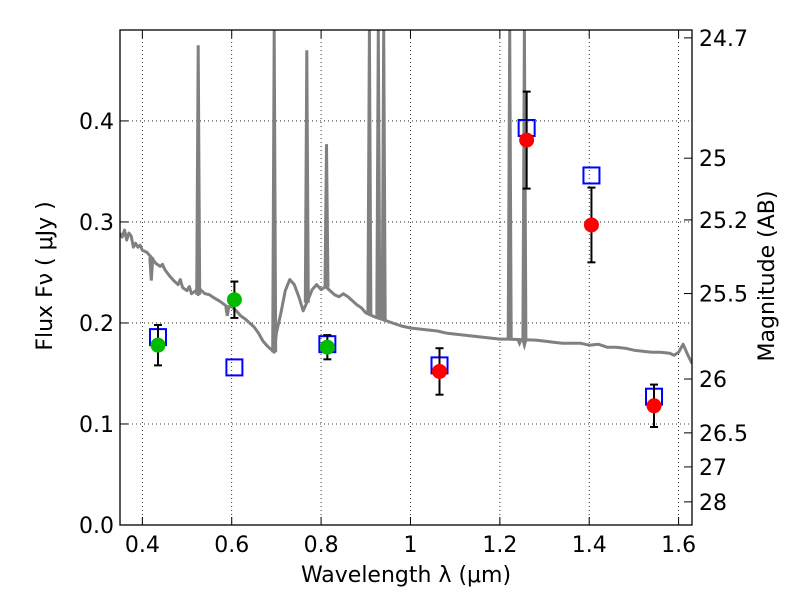 The image size is (800, 600). What do you see at coordinates (321, 545) in the screenshot?
I see `x-tick-label: 0.8` at bounding box center [321, 545].